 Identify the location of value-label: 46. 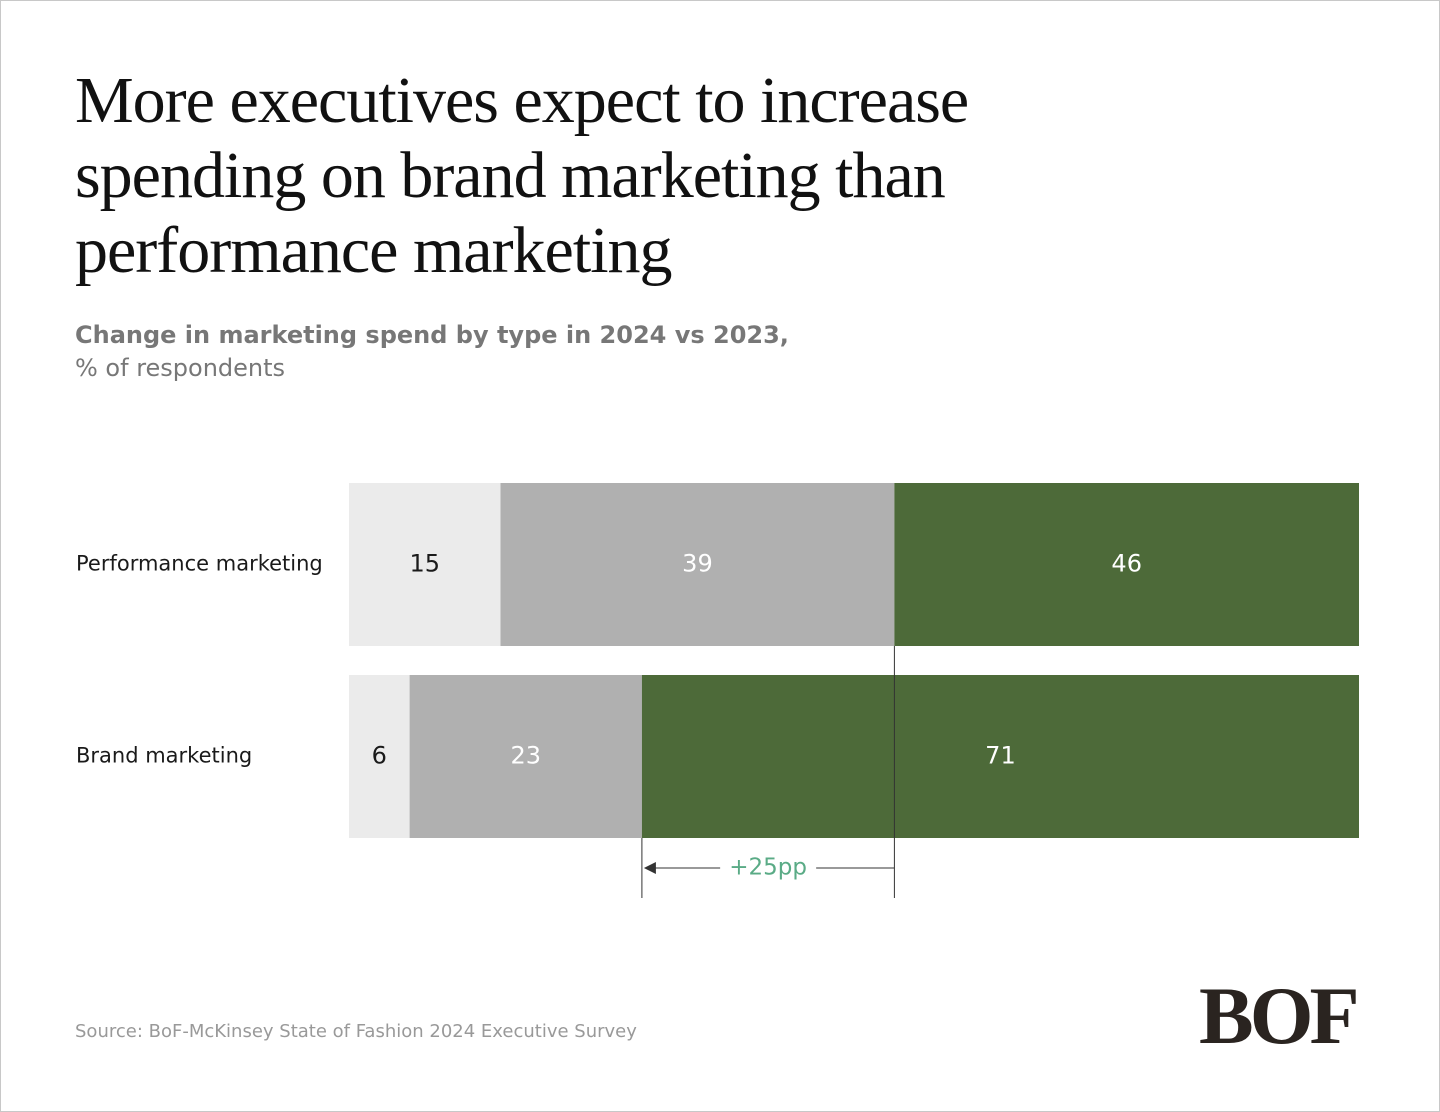
(1126, 564).